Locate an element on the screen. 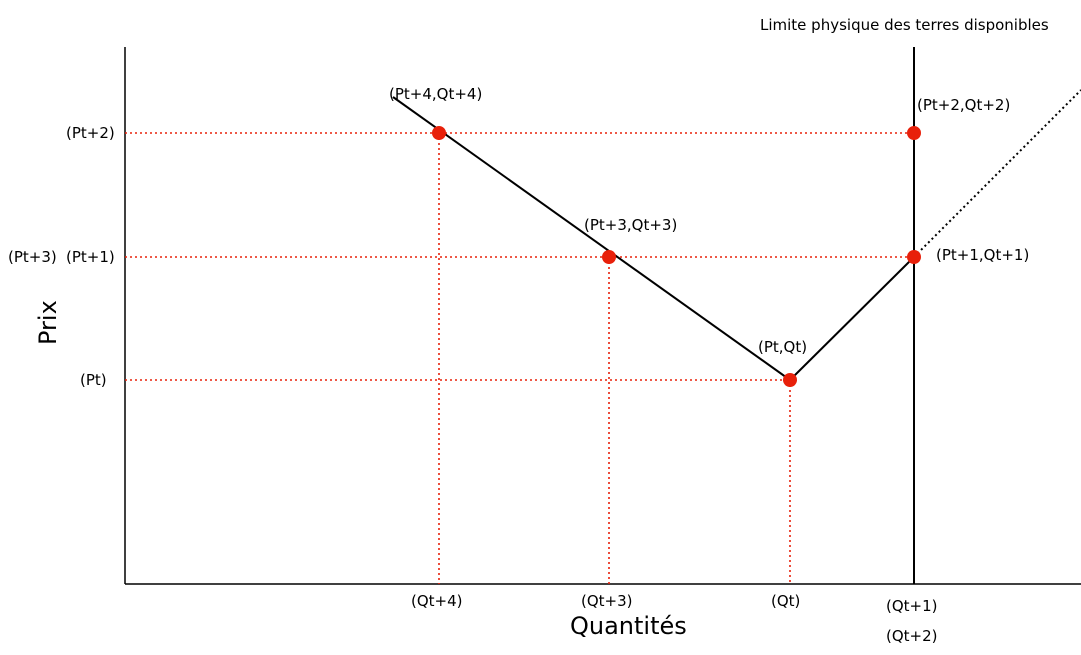 The width and height of the screenshot is (1081, 655). point-pt1-qt1 is located at coordinates (914, 257).